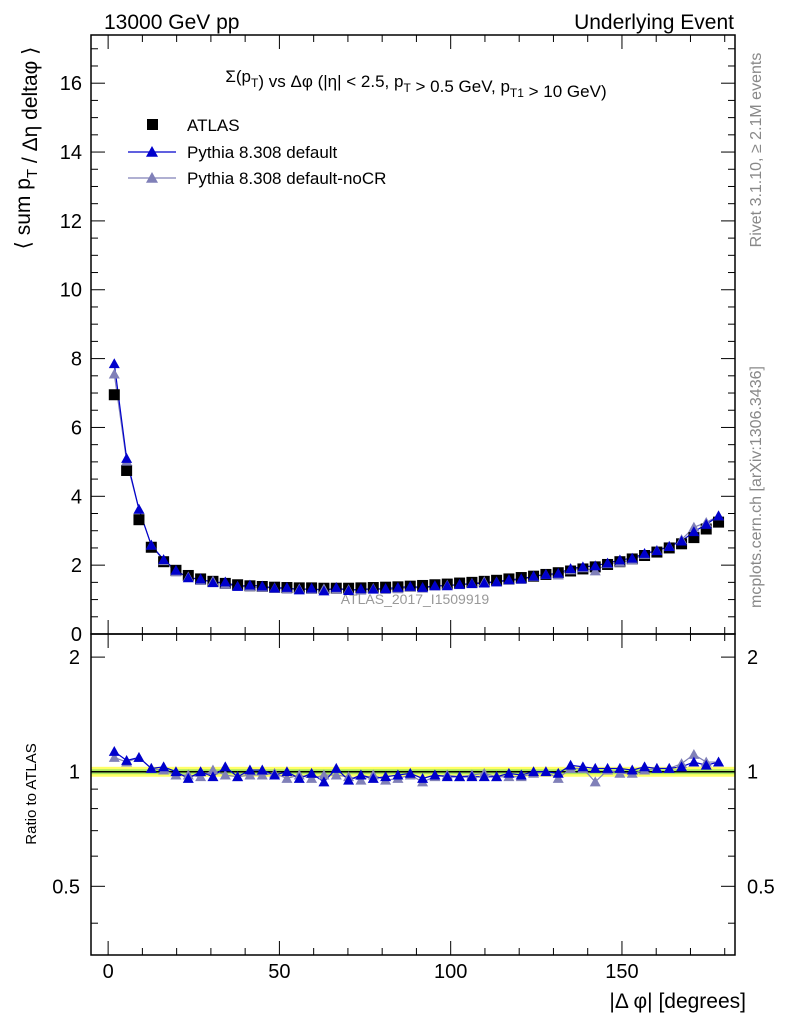 This screenshot has width=786, height=1024. What do you see at coordinates (76, 360) in the screenshot?
I see `main-y-tick-label: 8` at bounding box center [76, 360].